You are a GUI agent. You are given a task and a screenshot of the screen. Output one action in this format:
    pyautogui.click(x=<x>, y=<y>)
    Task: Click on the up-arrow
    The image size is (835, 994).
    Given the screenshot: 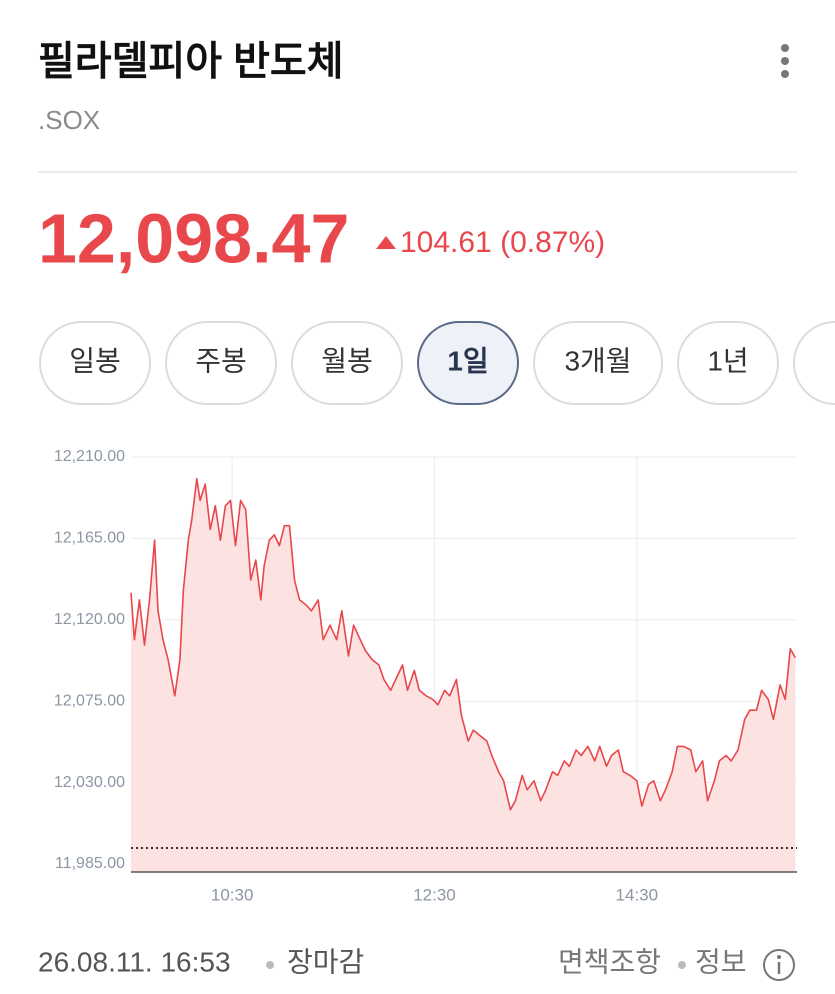 What is the action you would take?
    pyautogui.click(x=386, y=242)
    